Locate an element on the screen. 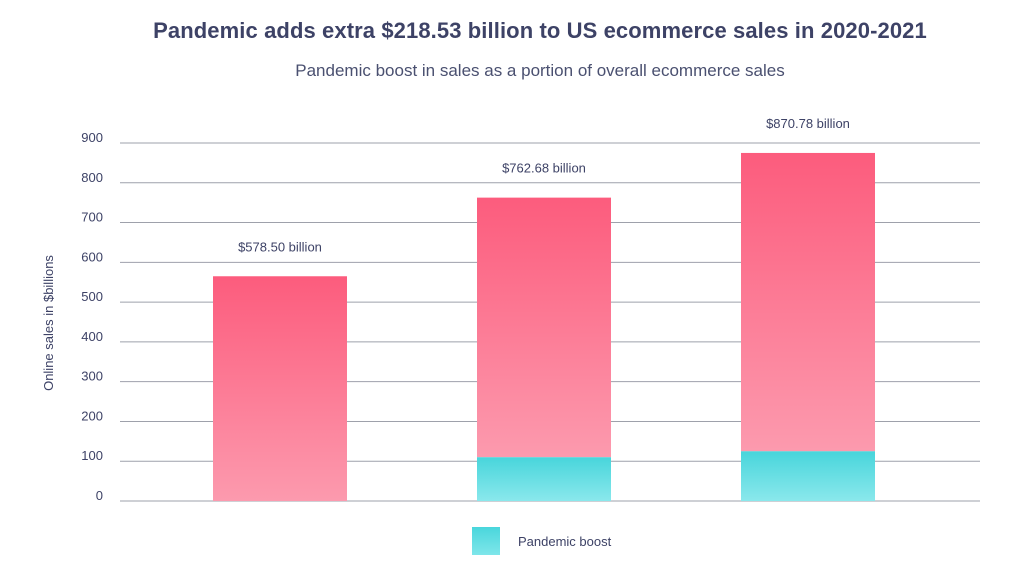 This screenshot has height=577, width=1024. y-tick-label-900: 900 is located at coordinates (92, 137).